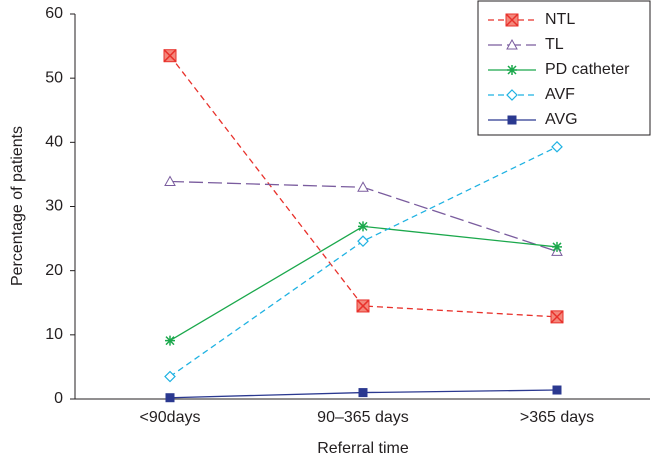 The width and height of the screenshot is (659, 463). I want to click on x-tick-label: <90days, so click(170, 417).